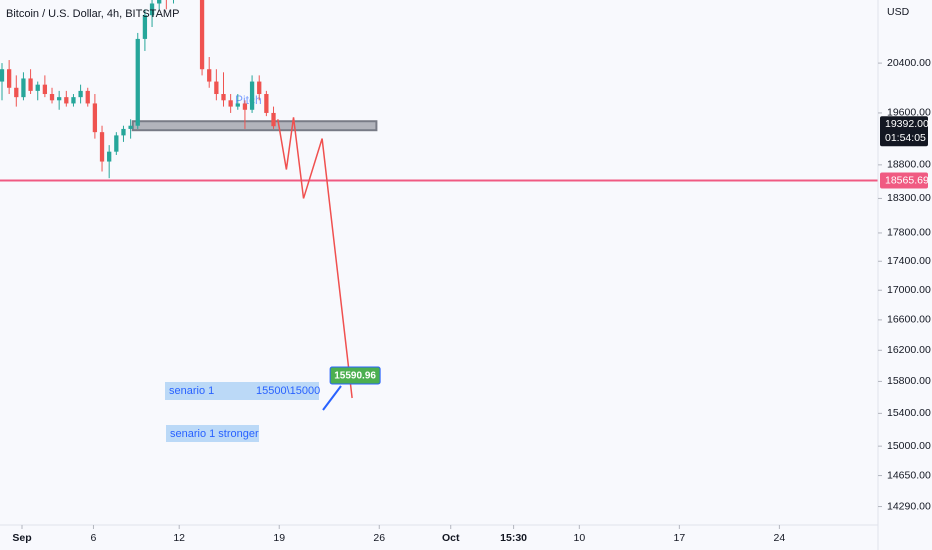 The height and width of the screenshot is (550, 932). What do you see at coordinates (513, 538) in the screenshot?
I see `x-tick-label: 15:30` at bounding box center [513, 538].